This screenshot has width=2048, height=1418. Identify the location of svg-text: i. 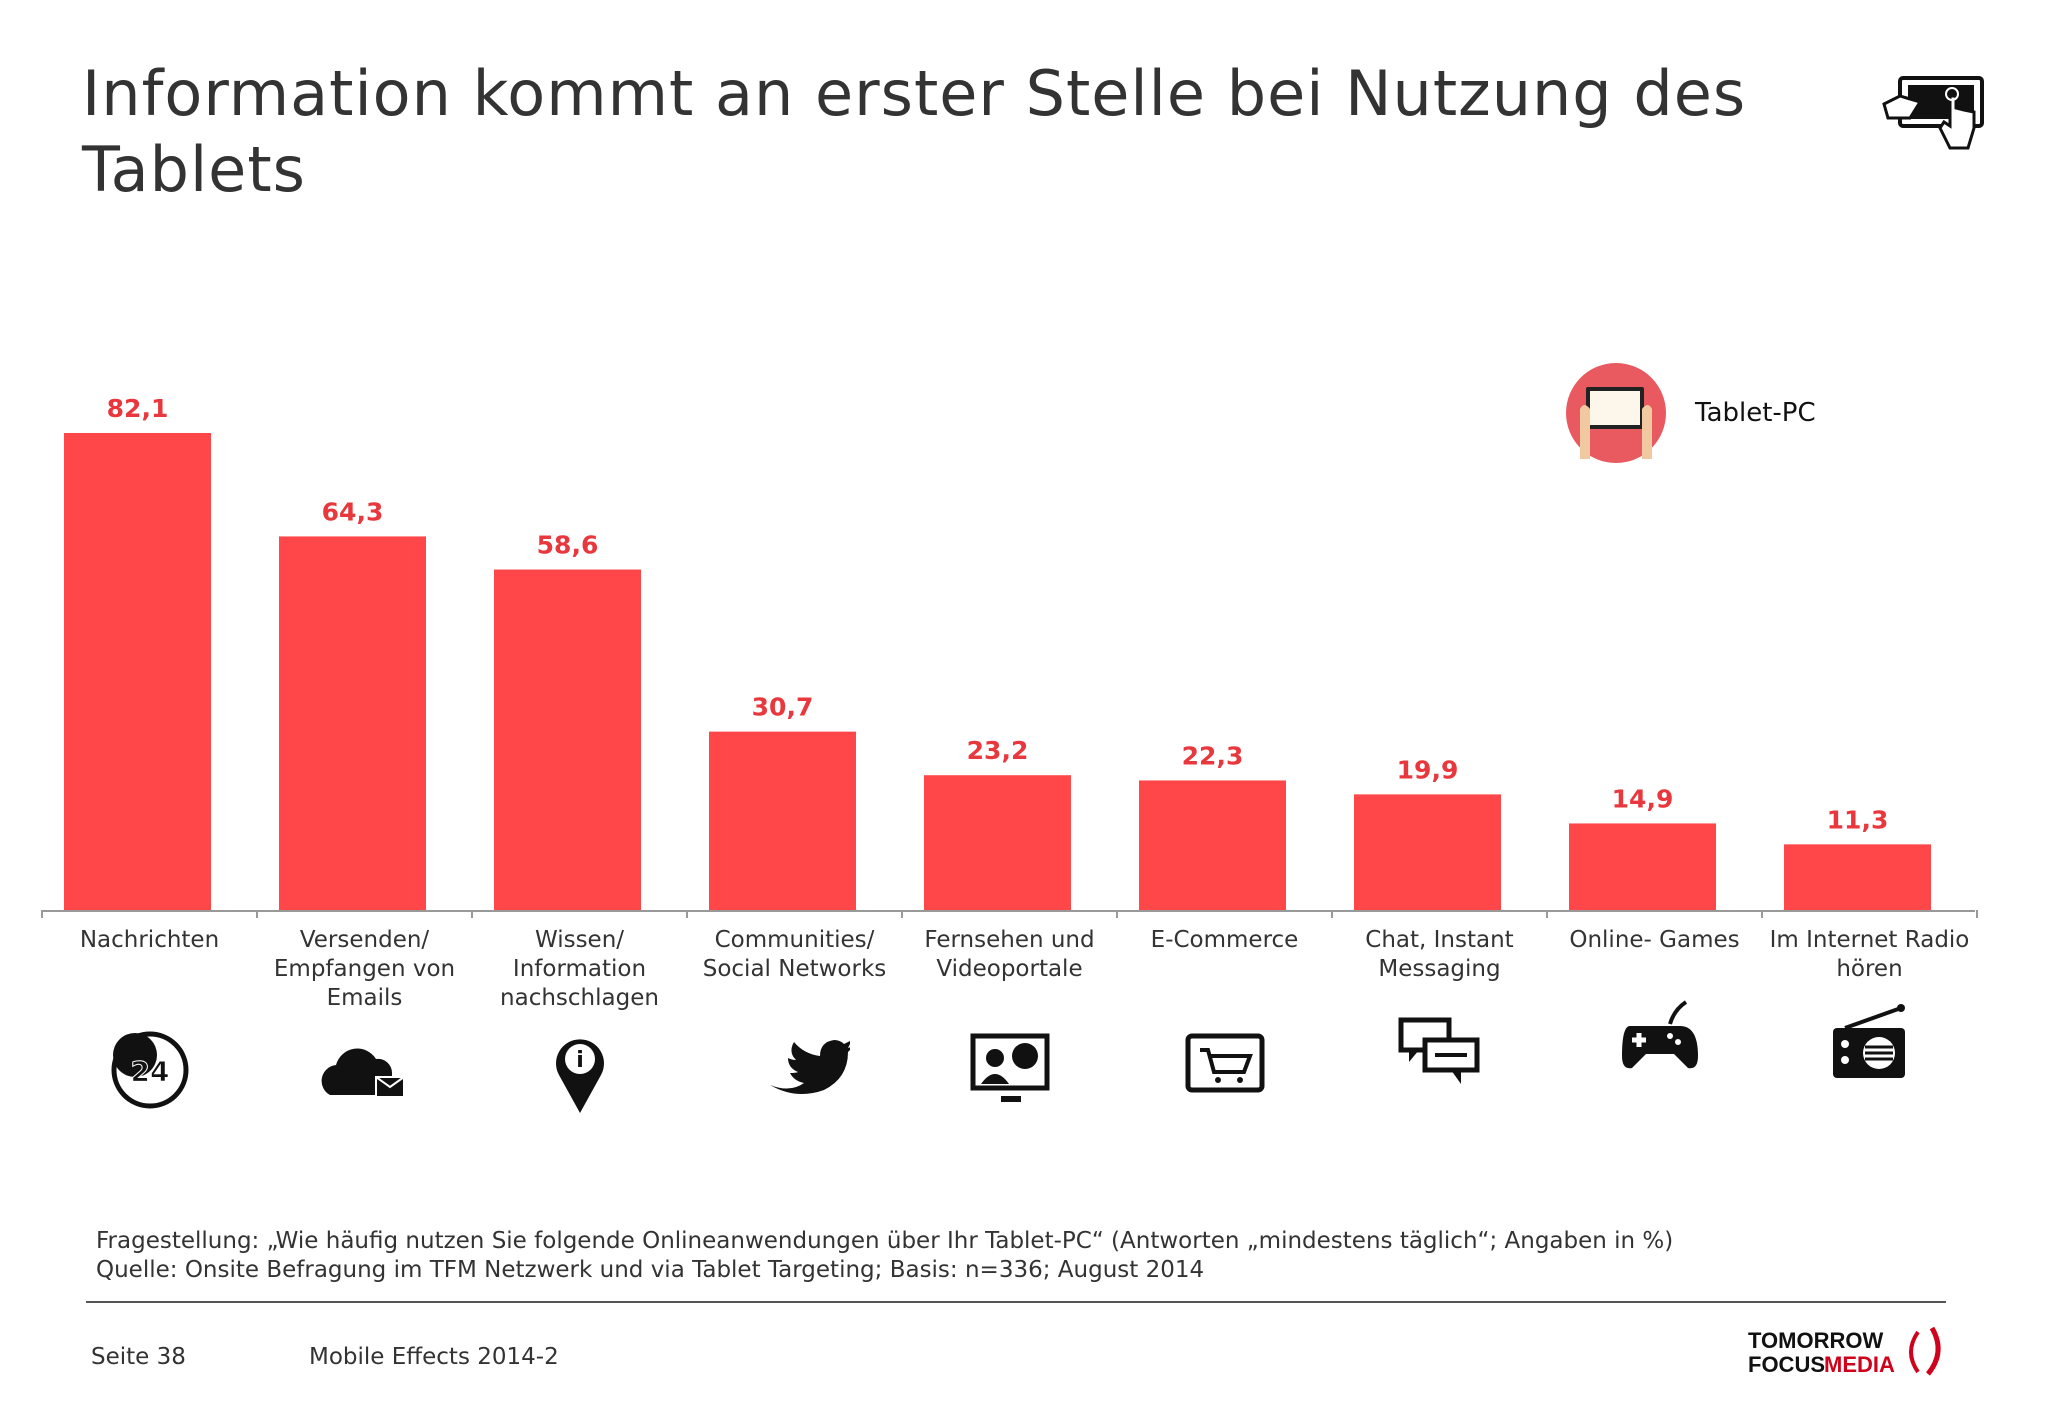
(580, 1060).